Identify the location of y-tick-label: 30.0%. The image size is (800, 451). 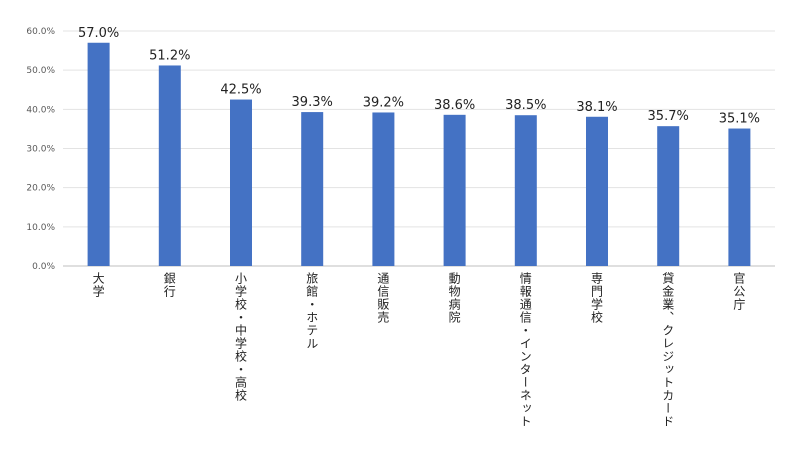
(40, 150).